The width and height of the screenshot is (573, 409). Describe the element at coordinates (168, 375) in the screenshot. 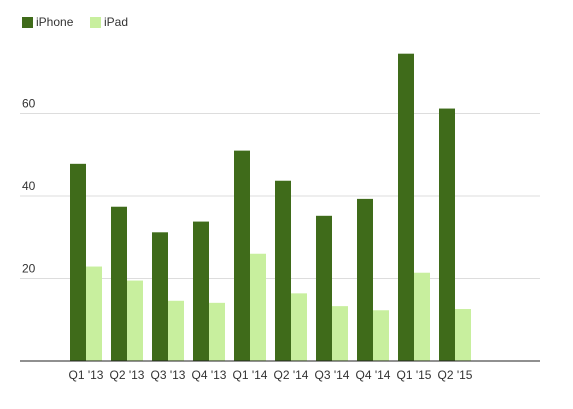

I see `x-tick-label: Q3 '13` at that location.